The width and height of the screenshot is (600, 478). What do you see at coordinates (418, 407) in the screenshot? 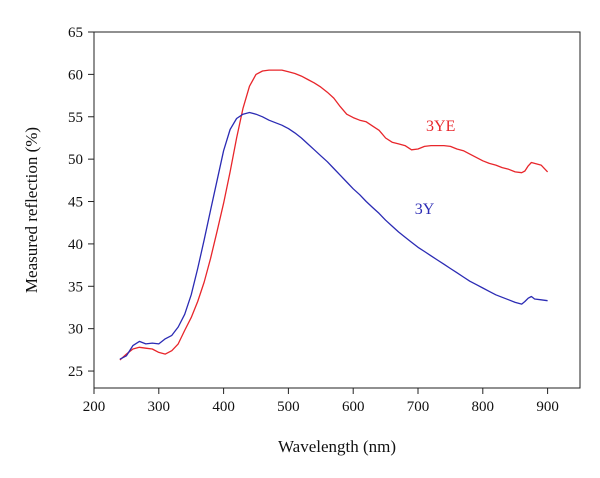
I see `x-tick-label: 700` at bounding box center [418, 407].